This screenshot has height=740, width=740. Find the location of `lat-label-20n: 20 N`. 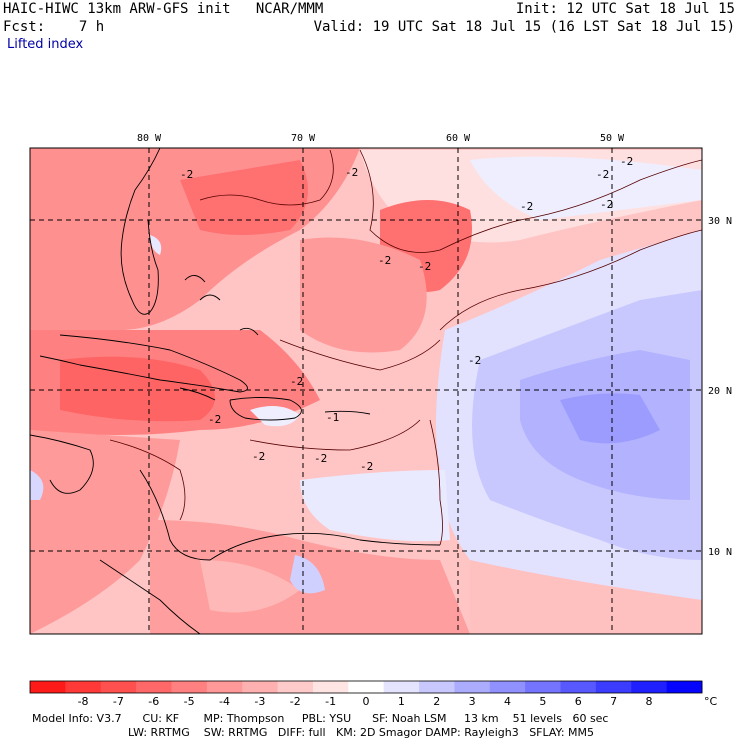

lat-label-20n: 20 N is located at coordinates (720, 391).